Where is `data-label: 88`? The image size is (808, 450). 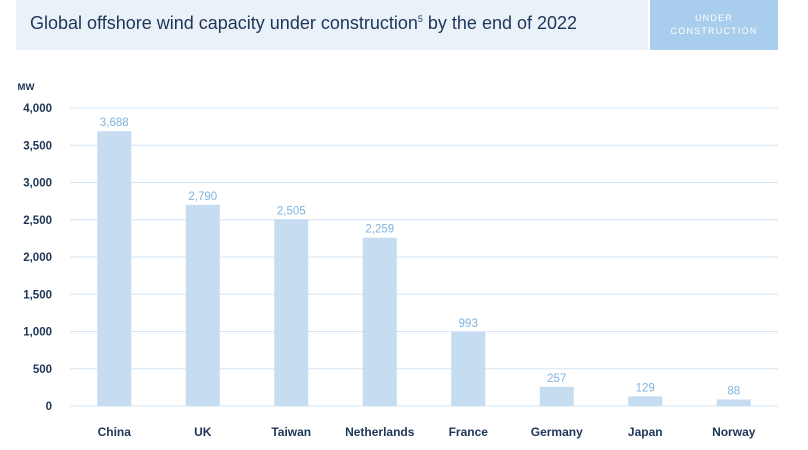 data-label: 88 is located at coordinates (733, 391).